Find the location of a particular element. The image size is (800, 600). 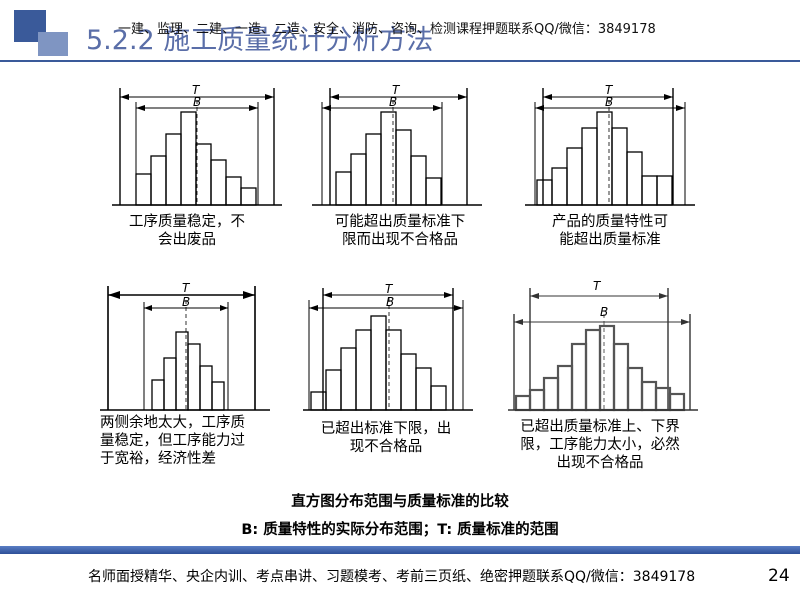

footer-bar is located at coordinates (400, 550).